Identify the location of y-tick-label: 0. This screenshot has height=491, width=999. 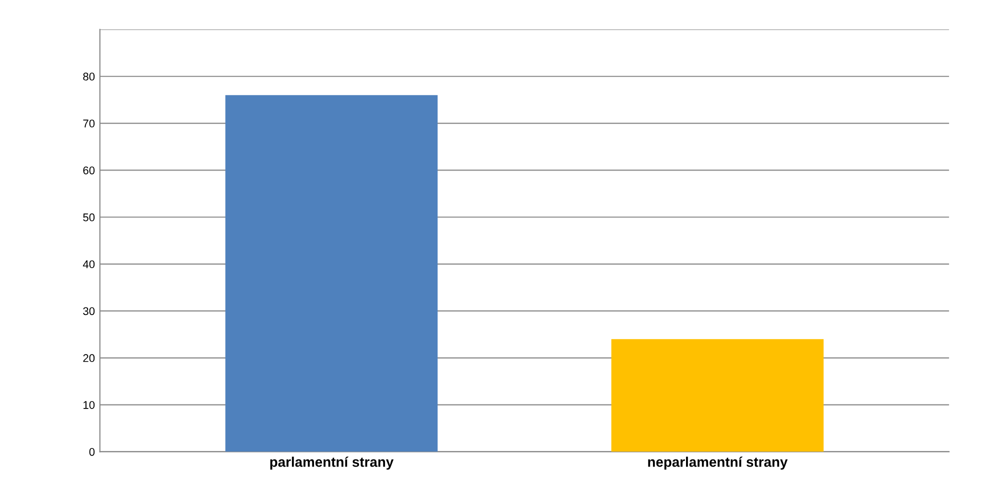
(92, 452).